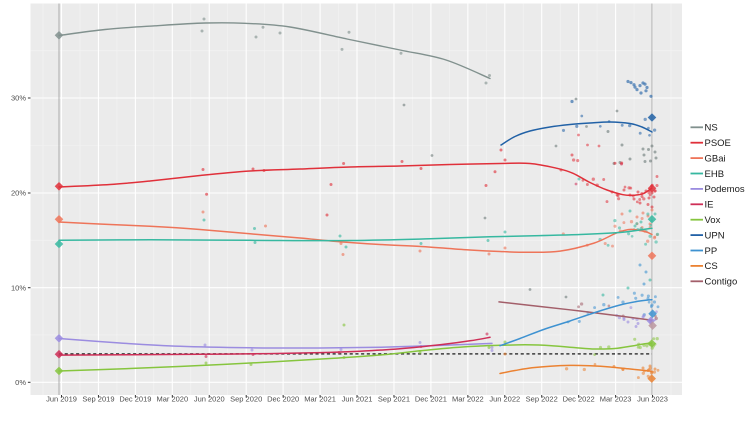 The width and height of the screenshot is (750, 422). Describe the element at coordinates (718, 143) in the screenshot. I see `svg-text: PSOE` at that location.